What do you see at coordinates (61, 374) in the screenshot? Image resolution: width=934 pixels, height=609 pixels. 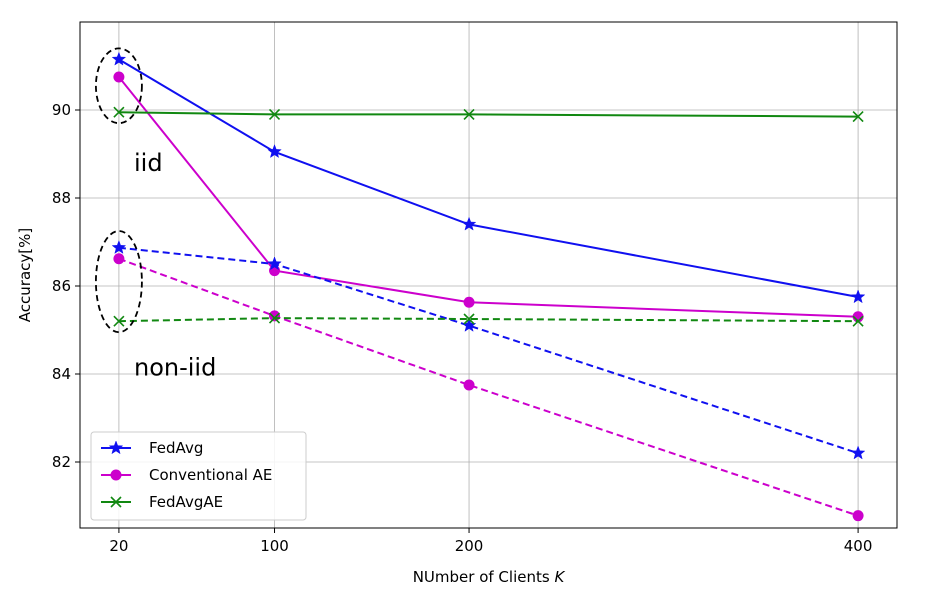 I see `y-tick-label: 84` at bounding box center [61, 374].